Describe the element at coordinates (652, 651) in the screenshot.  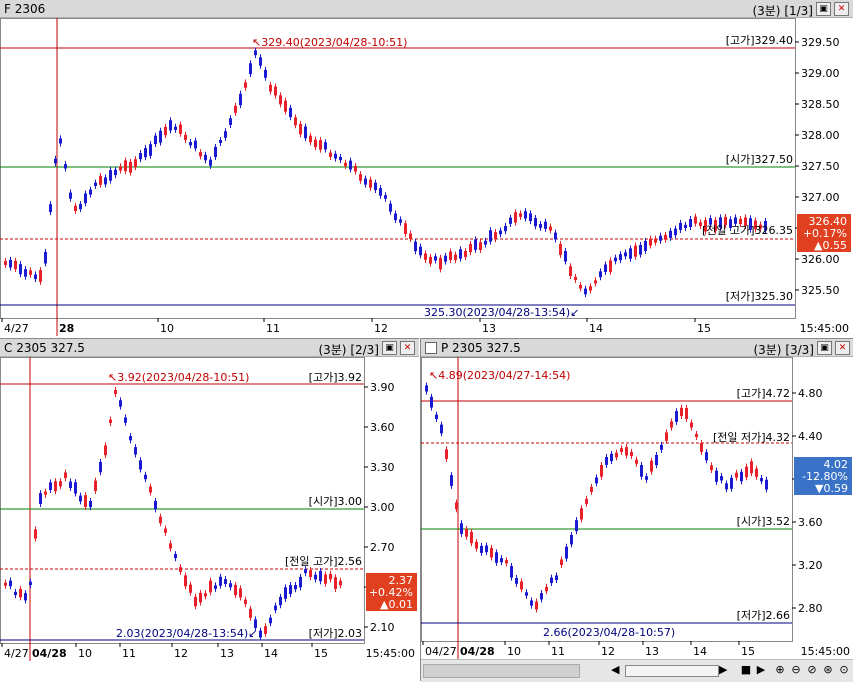
I see `put-xtick-label: 13` at that location.